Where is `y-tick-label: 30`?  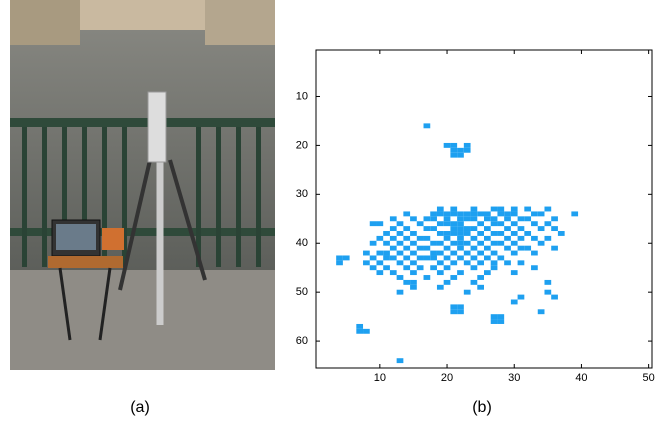
y-tick-label: 30 is located at coordinates (302, 194).